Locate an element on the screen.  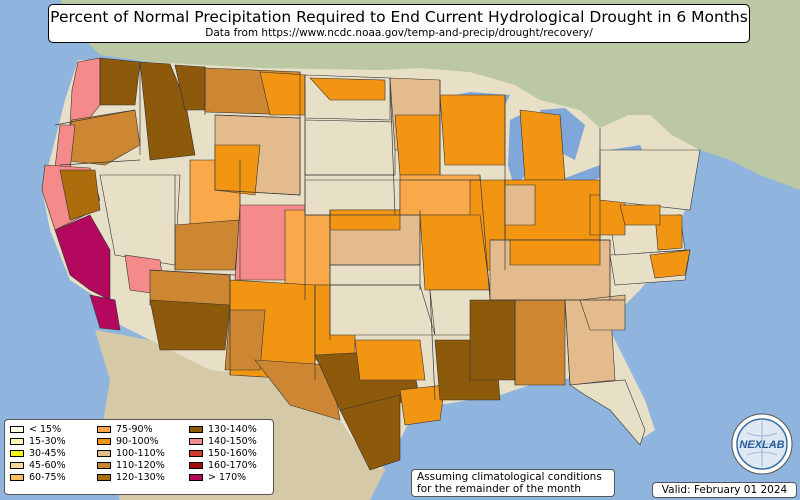
legend-column-1: < 15% 15-30% 30-45% 45-60% 60-75% is located at coordinates (38, 453).